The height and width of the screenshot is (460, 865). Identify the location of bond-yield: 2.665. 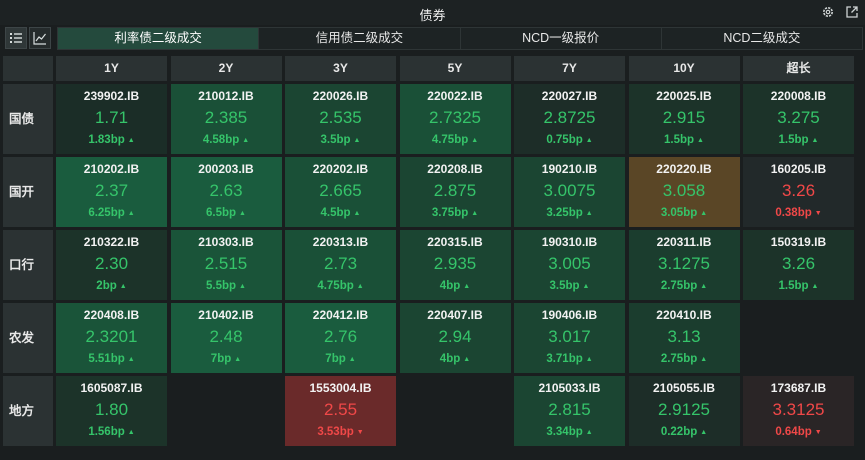
(340, 190).